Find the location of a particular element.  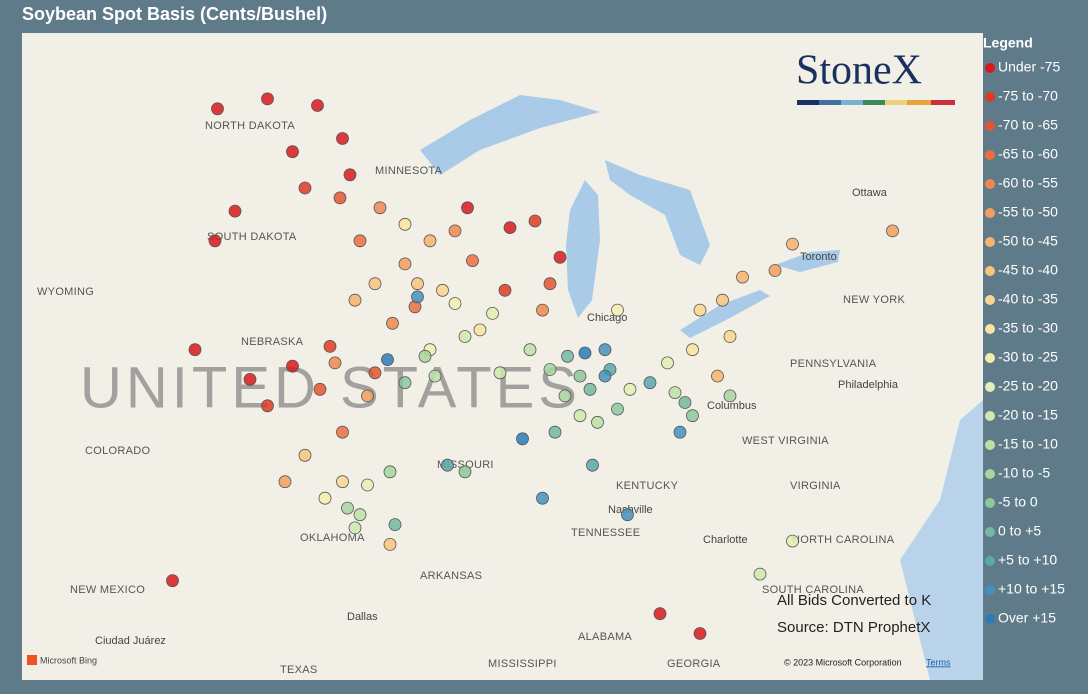

place-label: MINNESOTA is located at coordinates (409, 171).